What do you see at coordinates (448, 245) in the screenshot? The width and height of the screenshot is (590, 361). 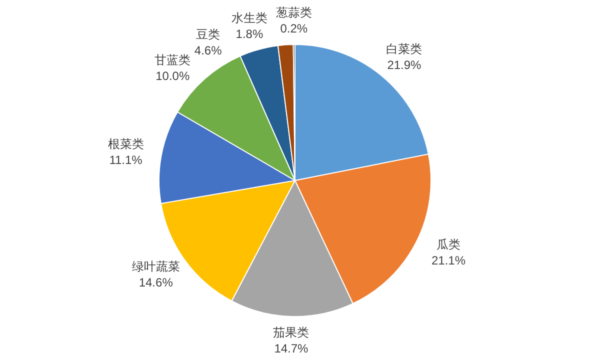 I see `slice-label: 瓜类` at bounding box center [448, 245].